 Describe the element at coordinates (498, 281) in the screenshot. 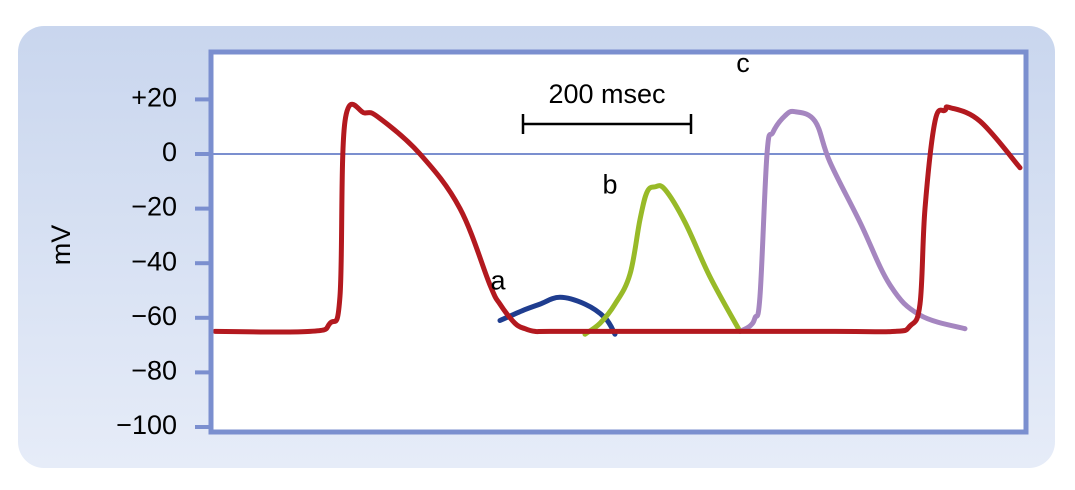

I see `series-label-a: a` at that location.